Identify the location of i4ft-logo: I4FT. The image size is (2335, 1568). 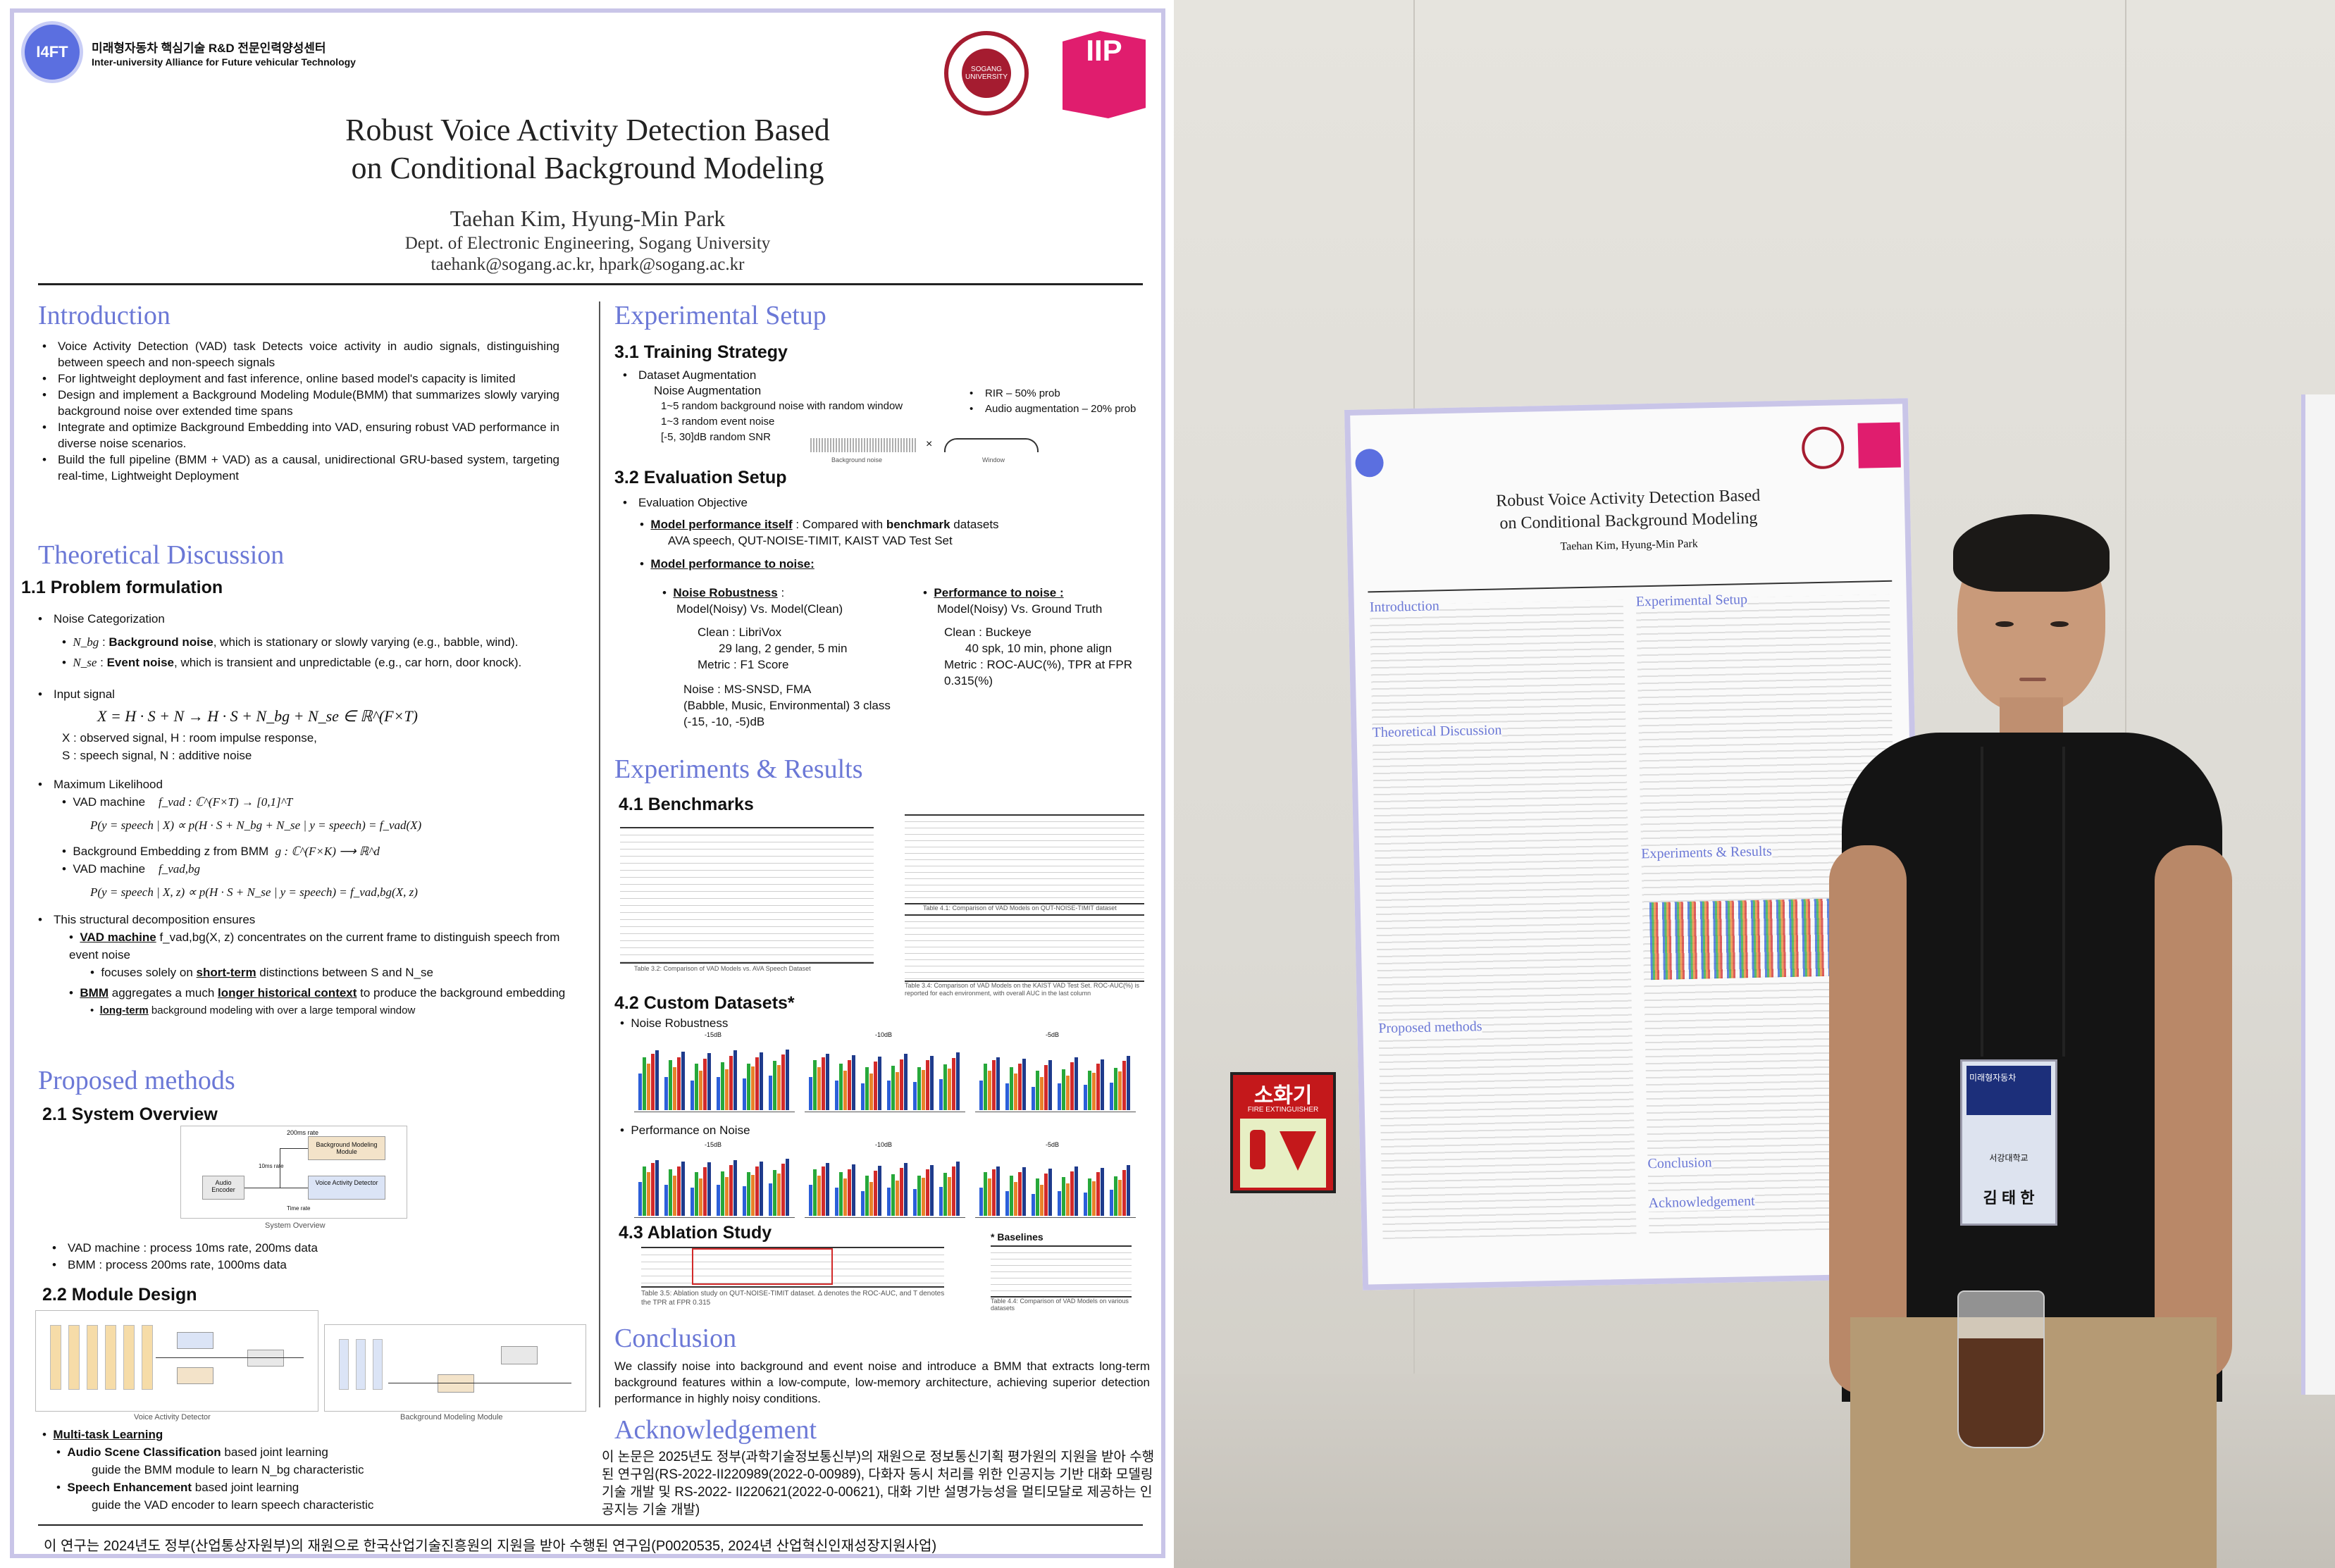
(52, 52).